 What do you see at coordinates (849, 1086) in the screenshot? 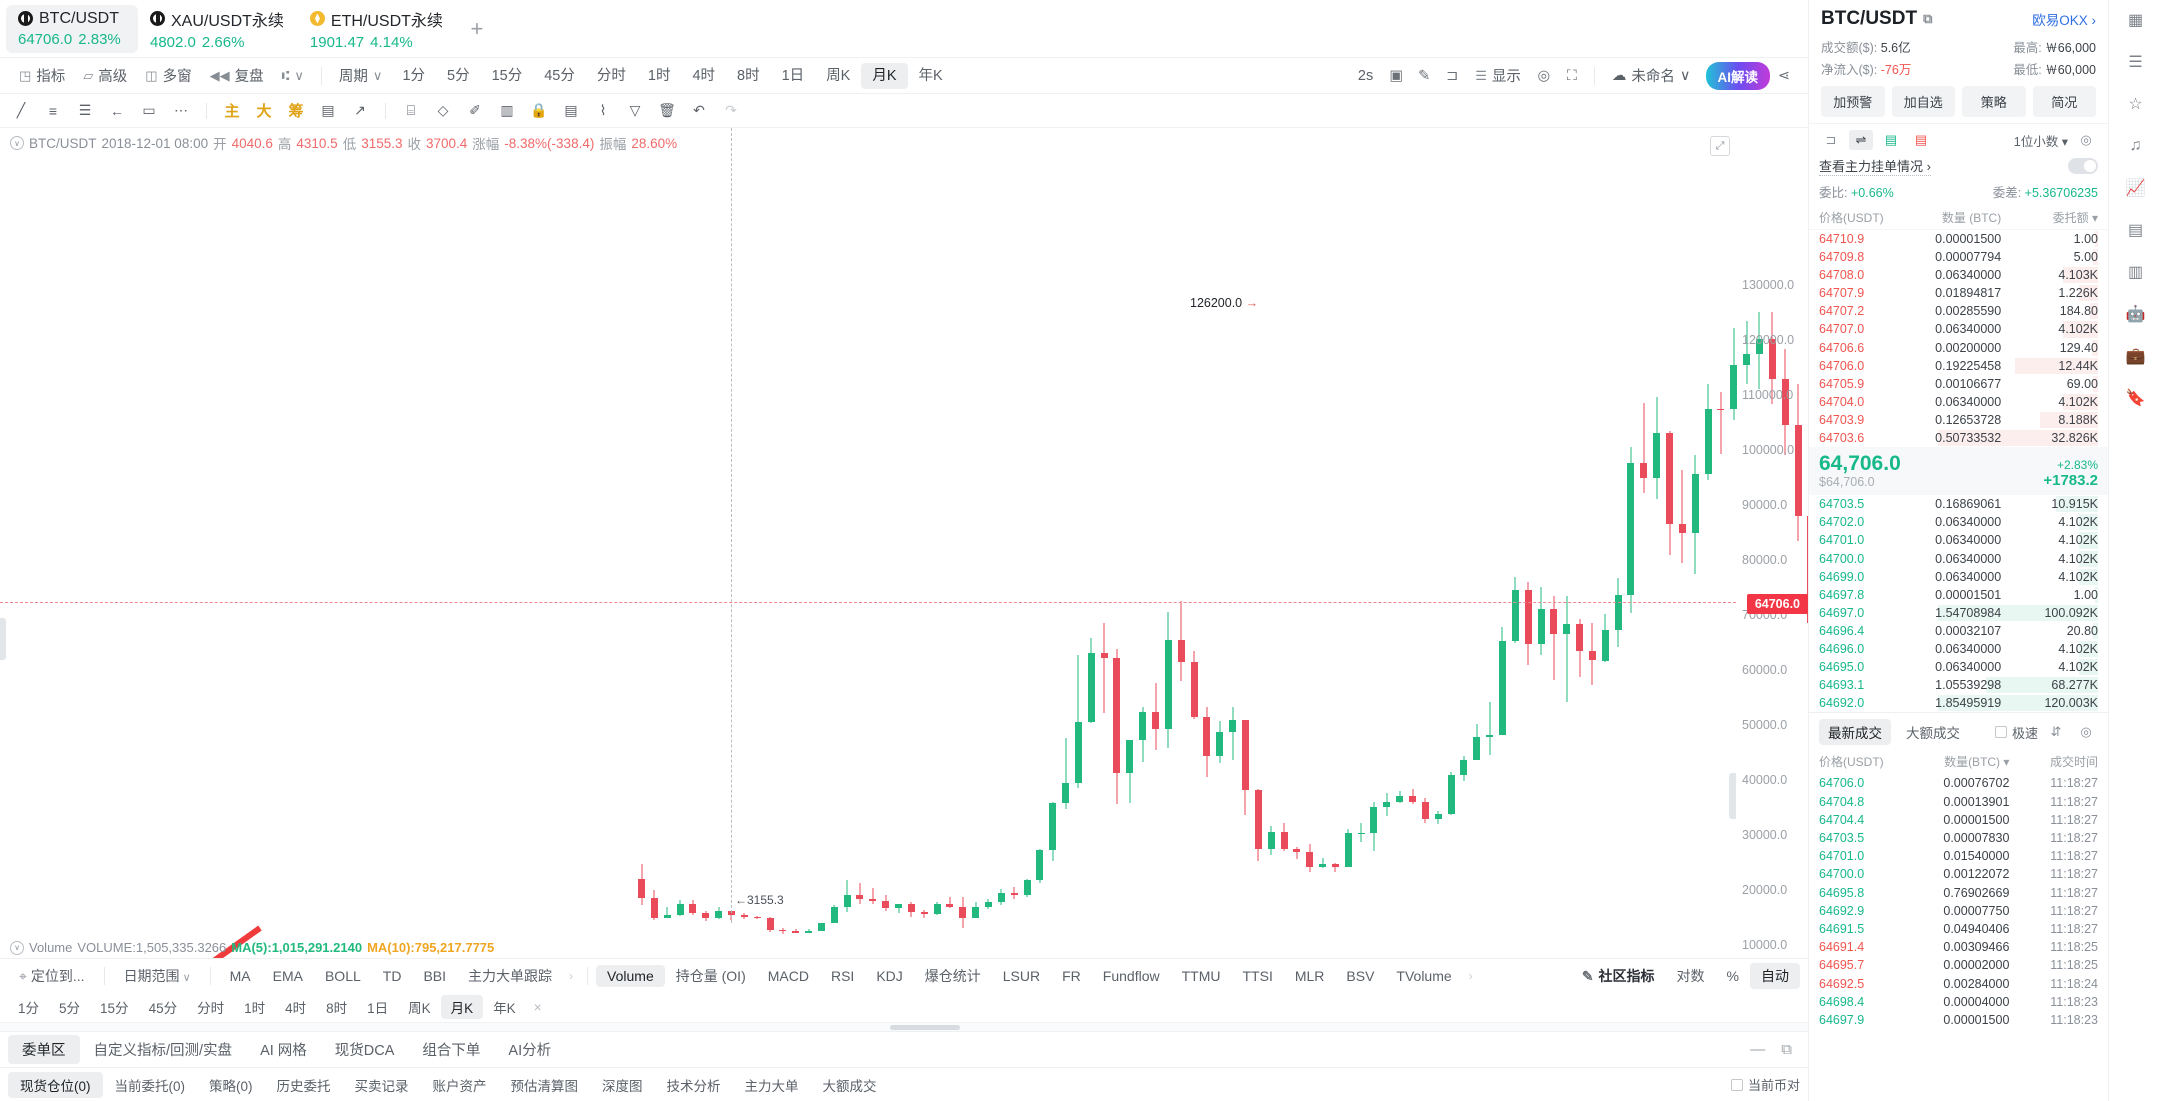
I see `subtab-large-trades: 大额成交` at bounding box center [849, 1086].